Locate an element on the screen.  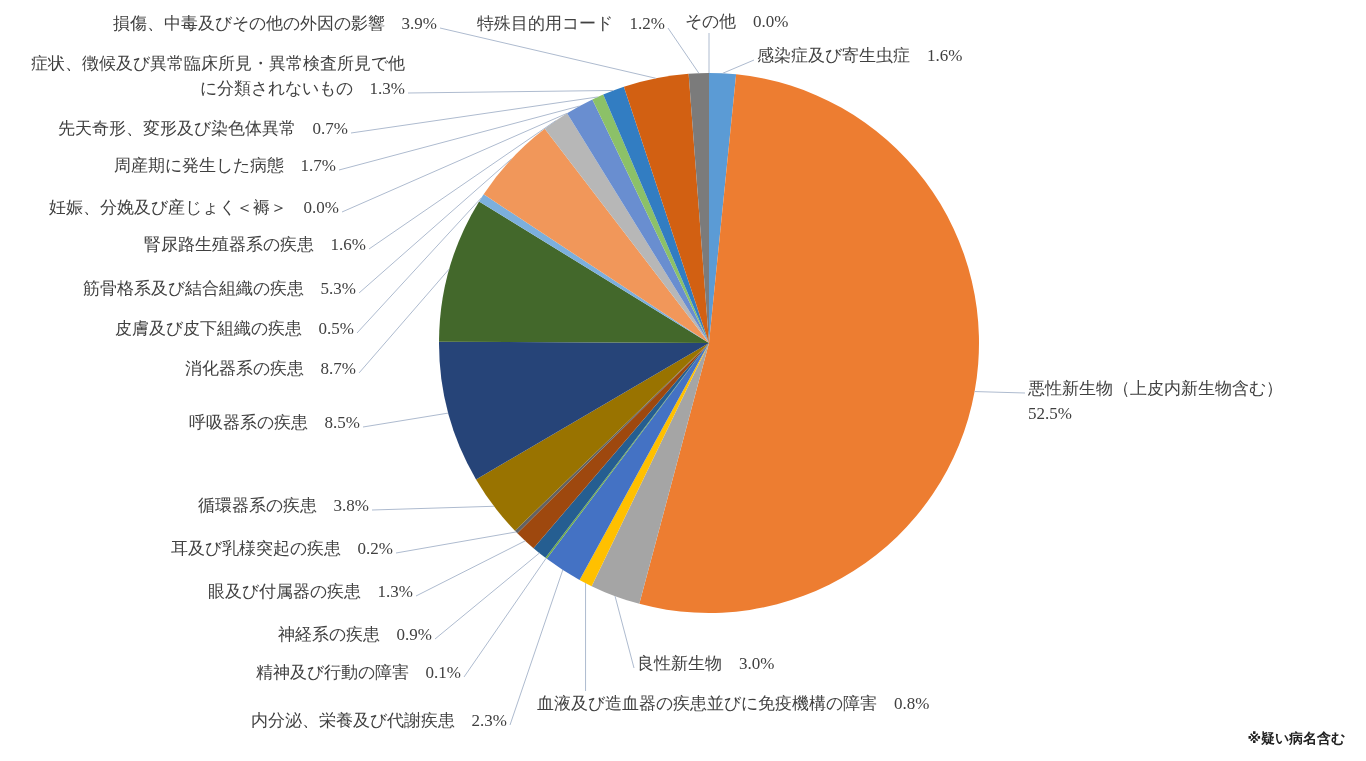
slice-label: 周産期に発生した病態 1.7% is located at coordinates (224, 165).